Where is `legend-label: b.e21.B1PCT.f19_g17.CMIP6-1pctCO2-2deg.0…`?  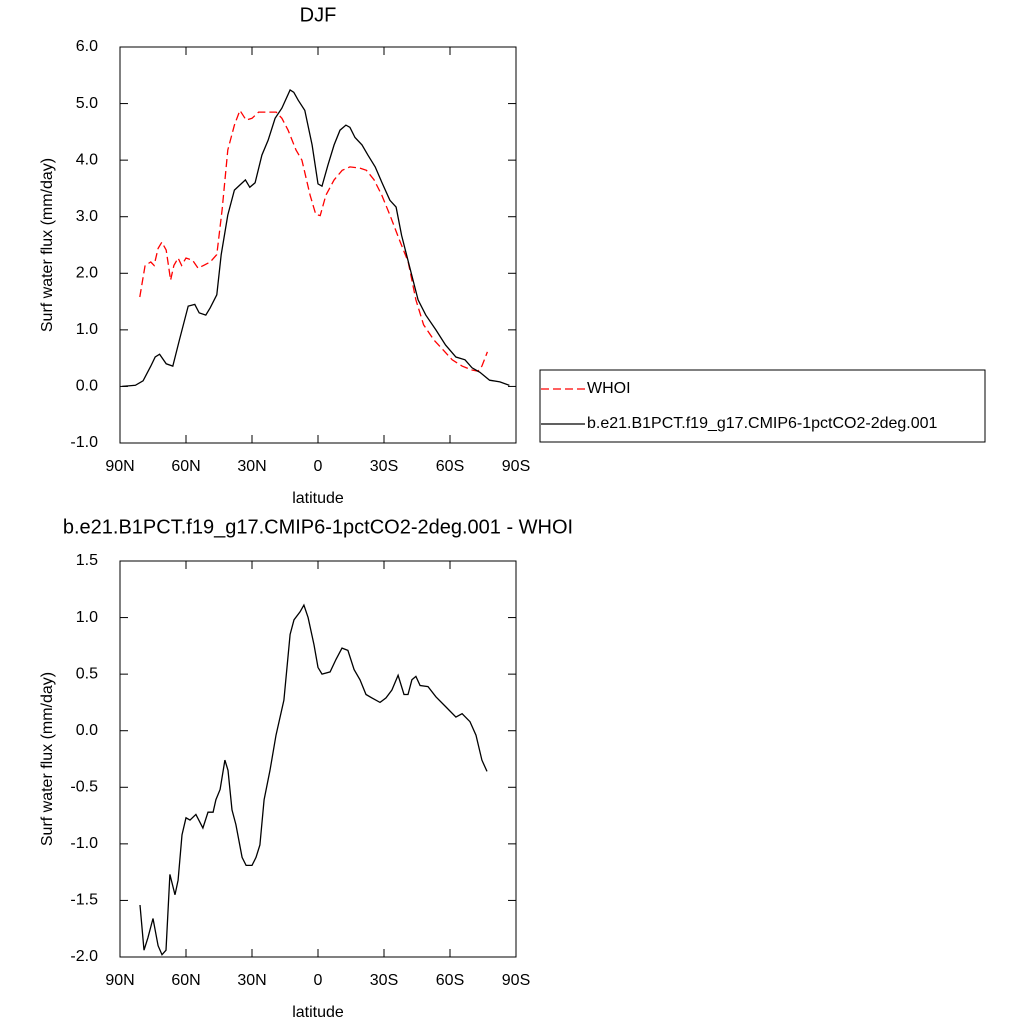 legend-label: b.e21.B1PCT.f19_g17.CMIP6-1pctCO2-2deg.0… is located at coordinates (762, 423).